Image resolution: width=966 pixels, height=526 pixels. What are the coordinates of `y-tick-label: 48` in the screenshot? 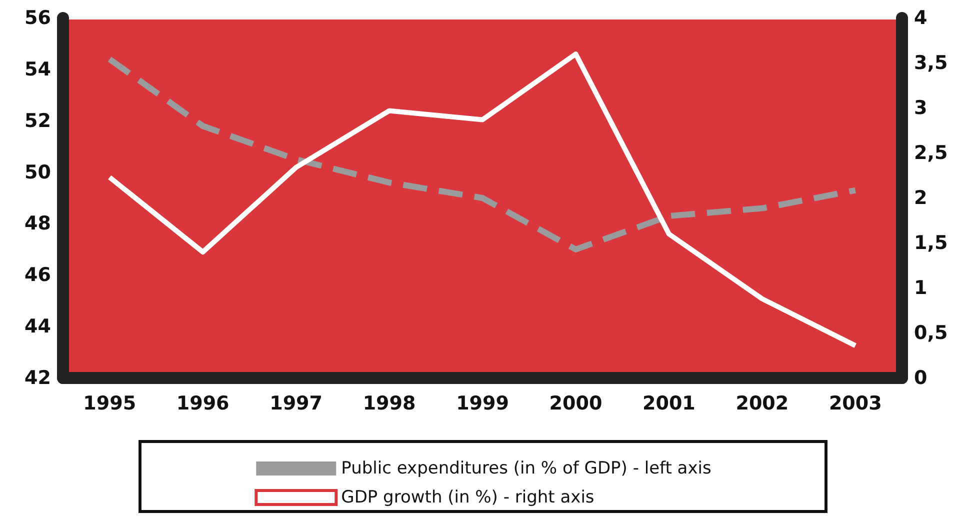 It's located at (37, 223).